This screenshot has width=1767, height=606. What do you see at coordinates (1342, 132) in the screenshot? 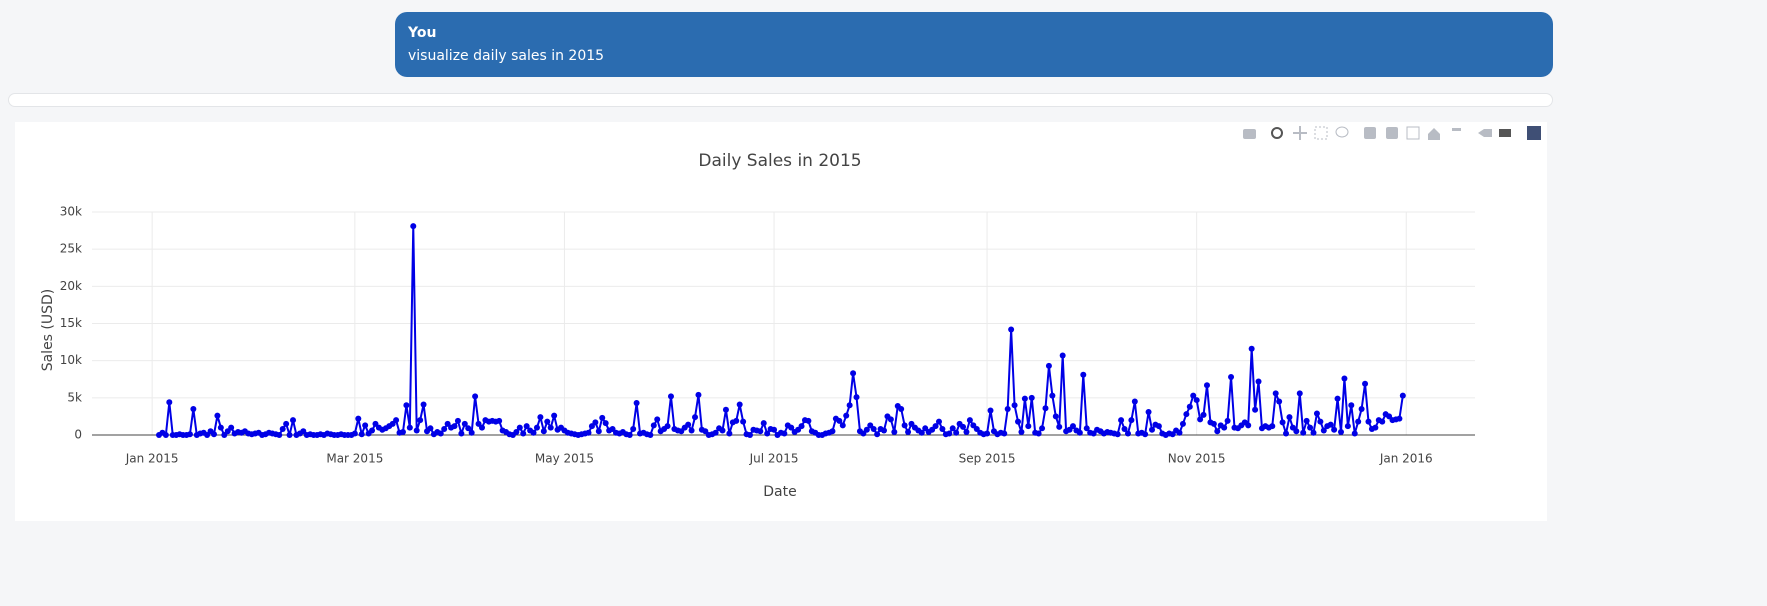
I see `lasso-icon` at bounding box center [1342, 132].